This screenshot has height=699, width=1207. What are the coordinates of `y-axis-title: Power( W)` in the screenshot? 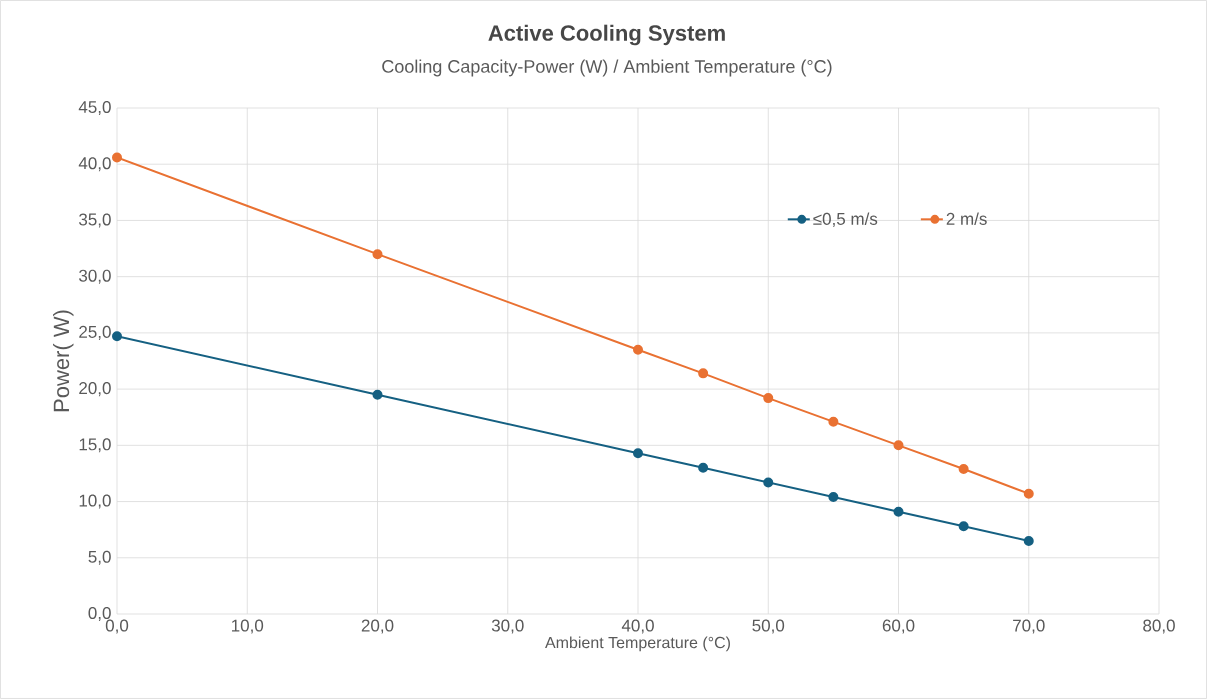 It's located at (63, 361).